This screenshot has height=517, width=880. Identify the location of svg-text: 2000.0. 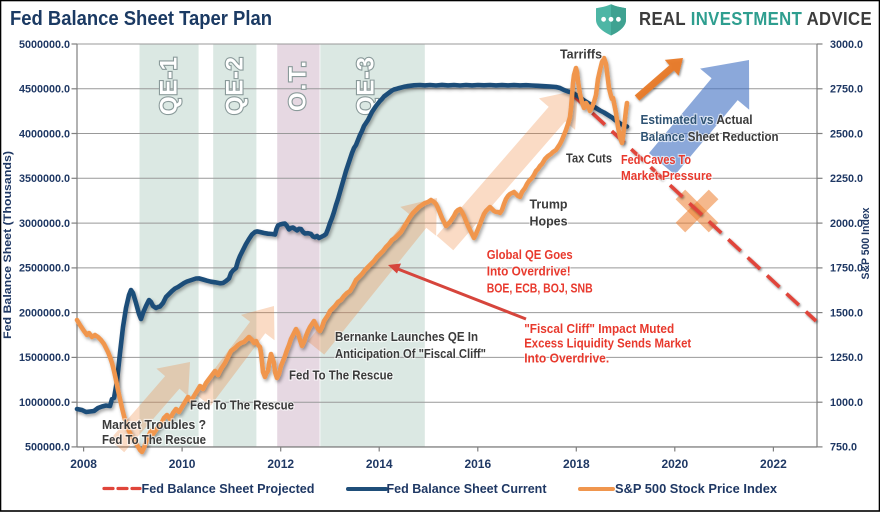
(846, 224).